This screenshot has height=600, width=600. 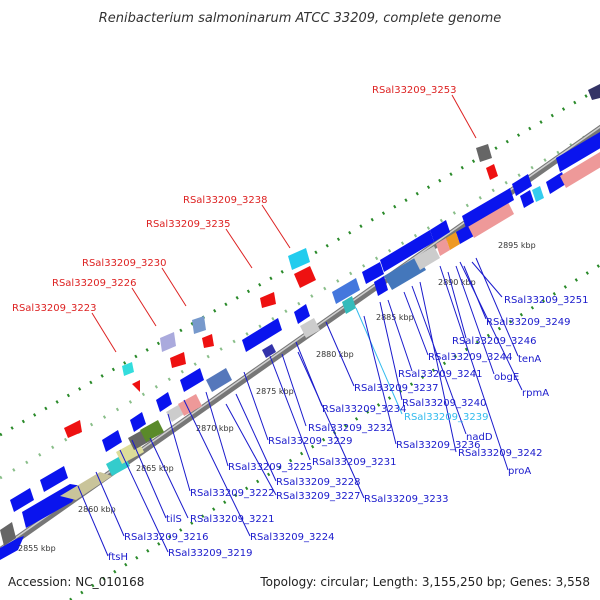 What do you see at coordinates (97, 509) in the screenshot?
I see `tick-2860: 2860 kbp` at bounding box center [97, 509].